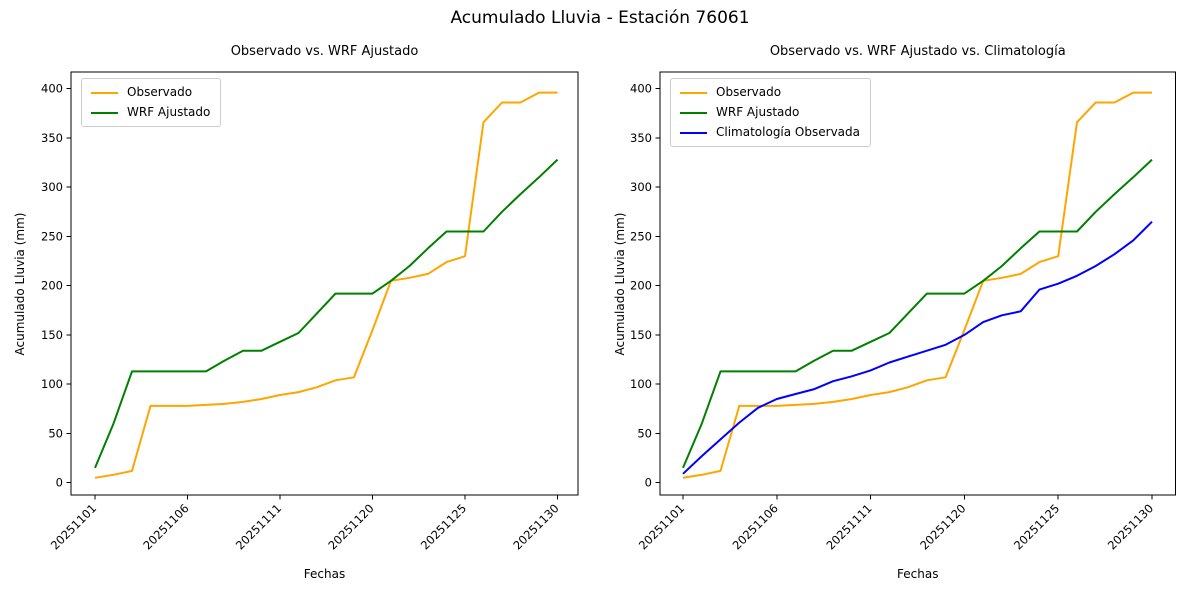  Describe the element at coordinates (151, 102) in the screenshot. I see `legend: Observado WRF Ajustado` at that location.